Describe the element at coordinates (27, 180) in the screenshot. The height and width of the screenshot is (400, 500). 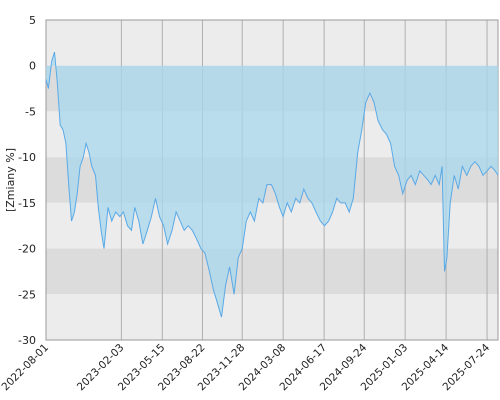
I see `y-axis: 5 0 -5 -10 -15 -20 -25 -30` at that location.